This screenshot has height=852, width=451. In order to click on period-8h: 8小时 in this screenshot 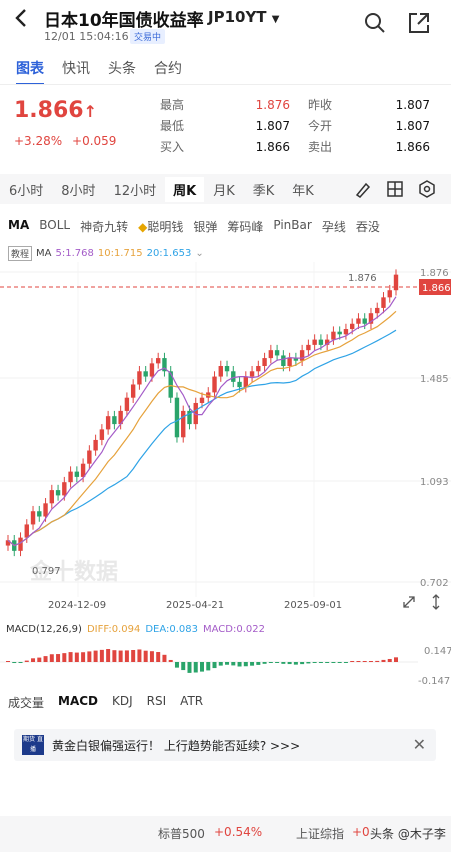, I will do `click(78, 191)`.